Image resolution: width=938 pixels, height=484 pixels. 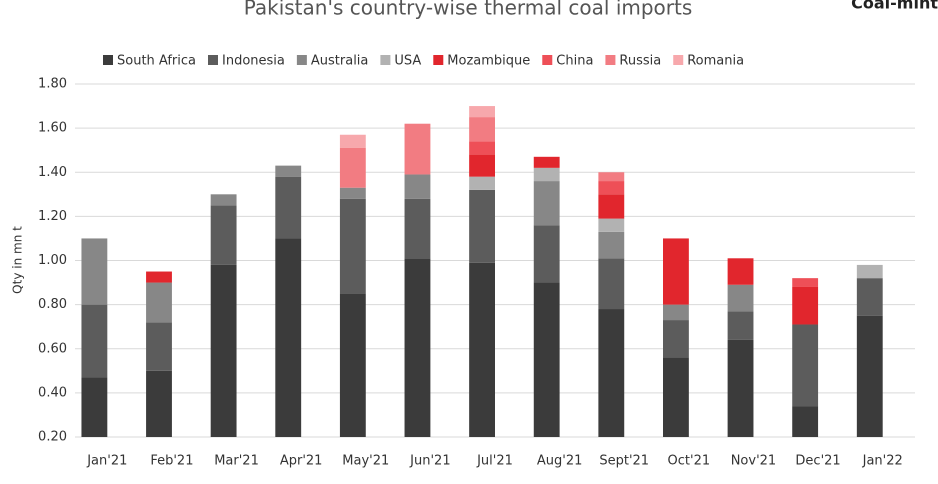 What do you see at coordinates (894, 6) in the screenshot?
I see `brand: Coal-mint` at bounding box center [894, 6].